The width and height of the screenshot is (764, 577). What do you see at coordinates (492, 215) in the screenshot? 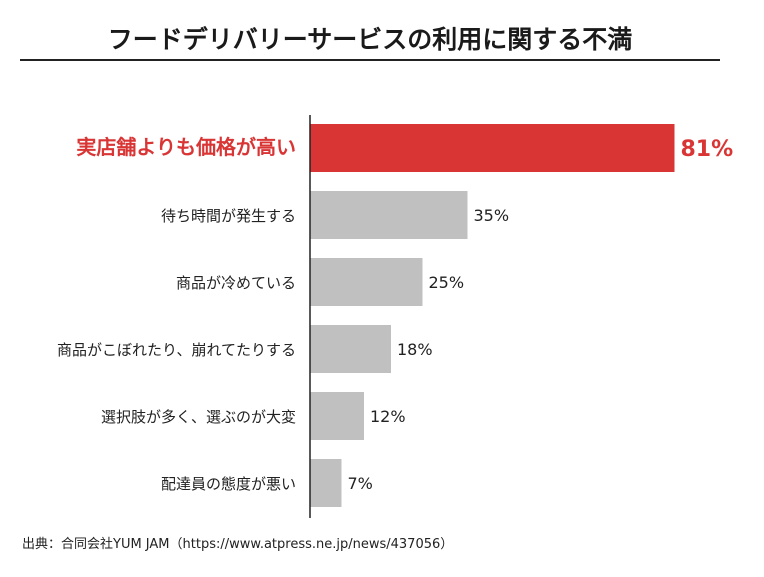
I see `value-label: 35%` at bounding box center [492, 215].